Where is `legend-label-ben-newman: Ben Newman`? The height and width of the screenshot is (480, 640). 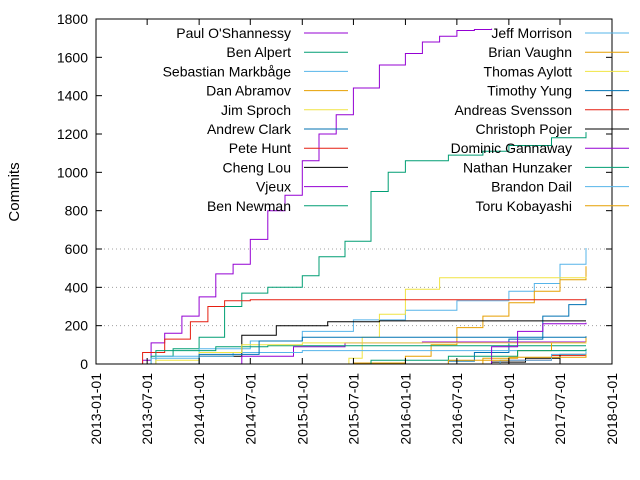 legend-label-ben-newman: Ben Newman is located at coordinates (249, 206).